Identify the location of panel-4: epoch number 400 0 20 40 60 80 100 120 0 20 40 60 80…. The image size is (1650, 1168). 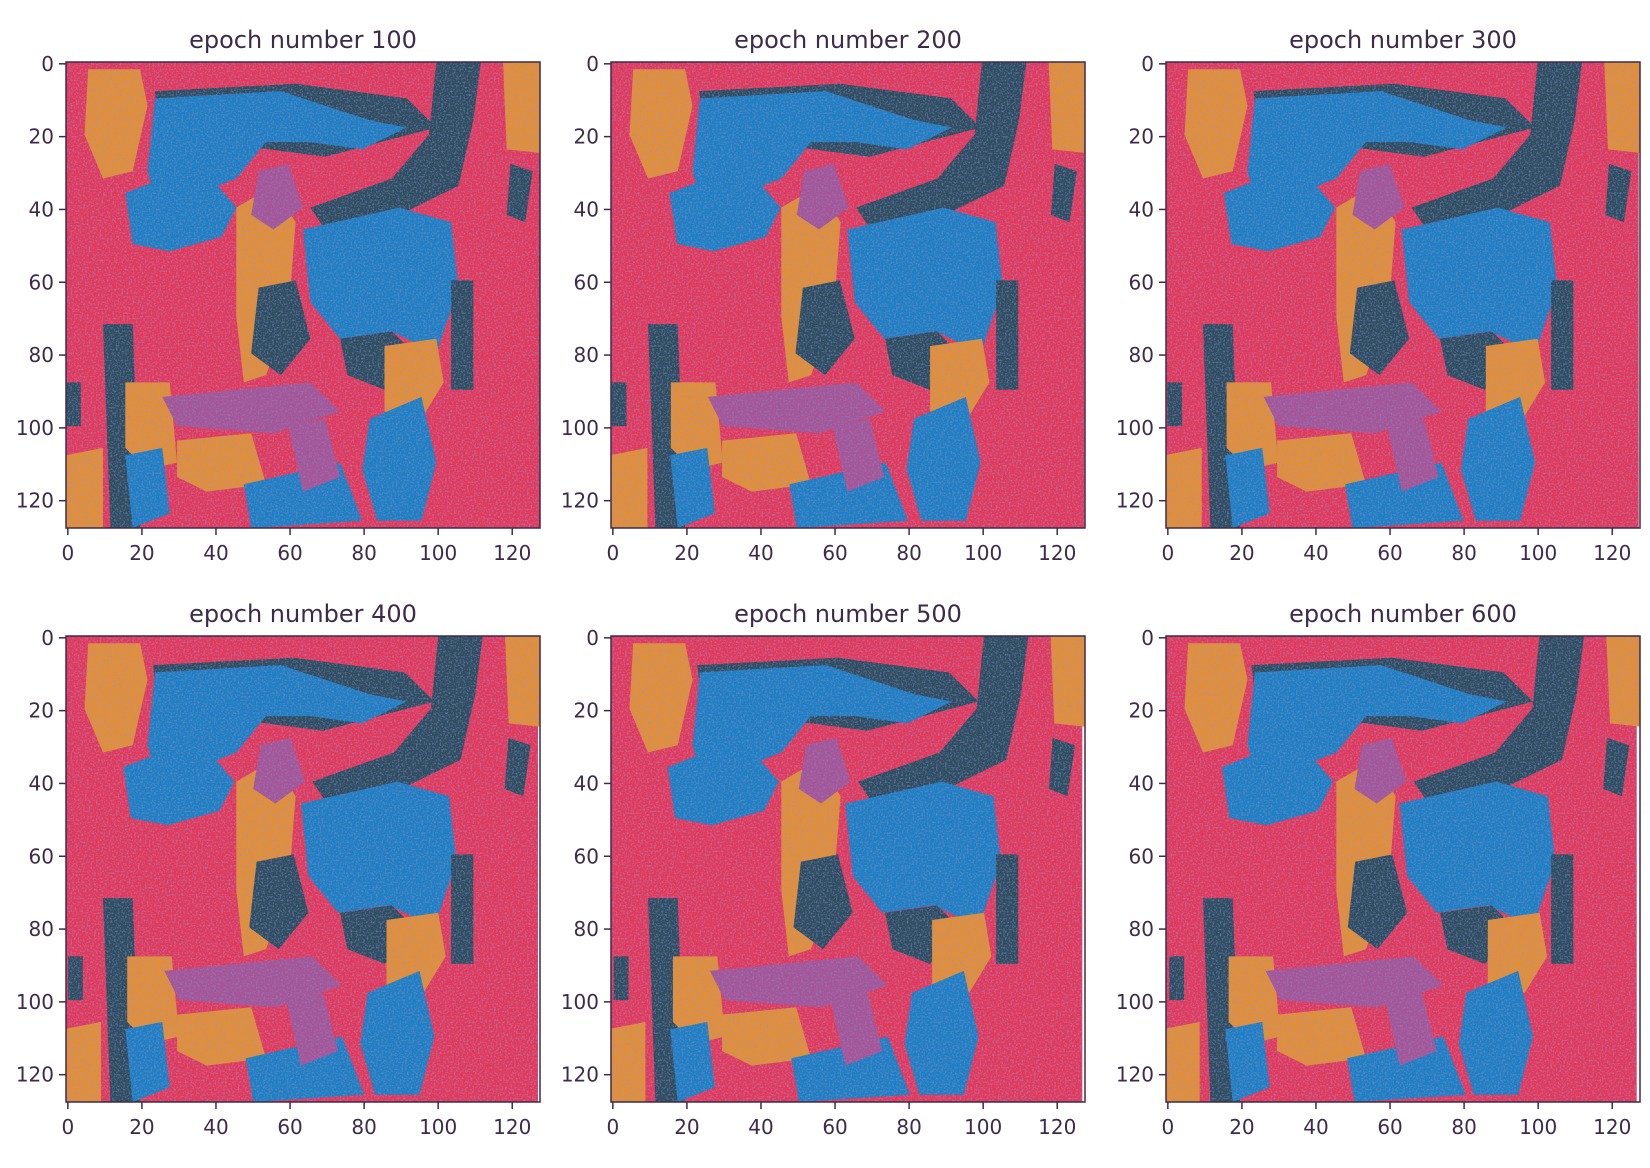
(278, 869).